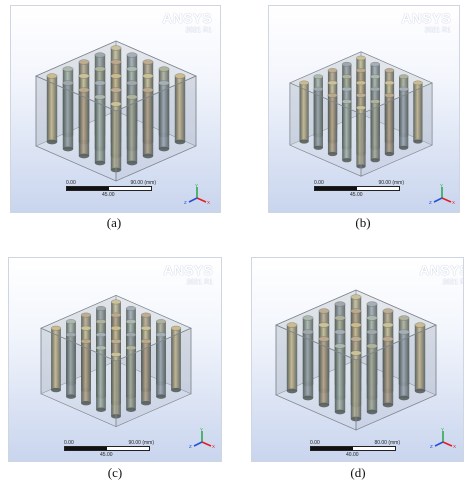 The height and width of the screenshot is (484, 467). Describe the element at coordinates (363, 222) in the screenshot. I see `caption-b: (b)` at that location.